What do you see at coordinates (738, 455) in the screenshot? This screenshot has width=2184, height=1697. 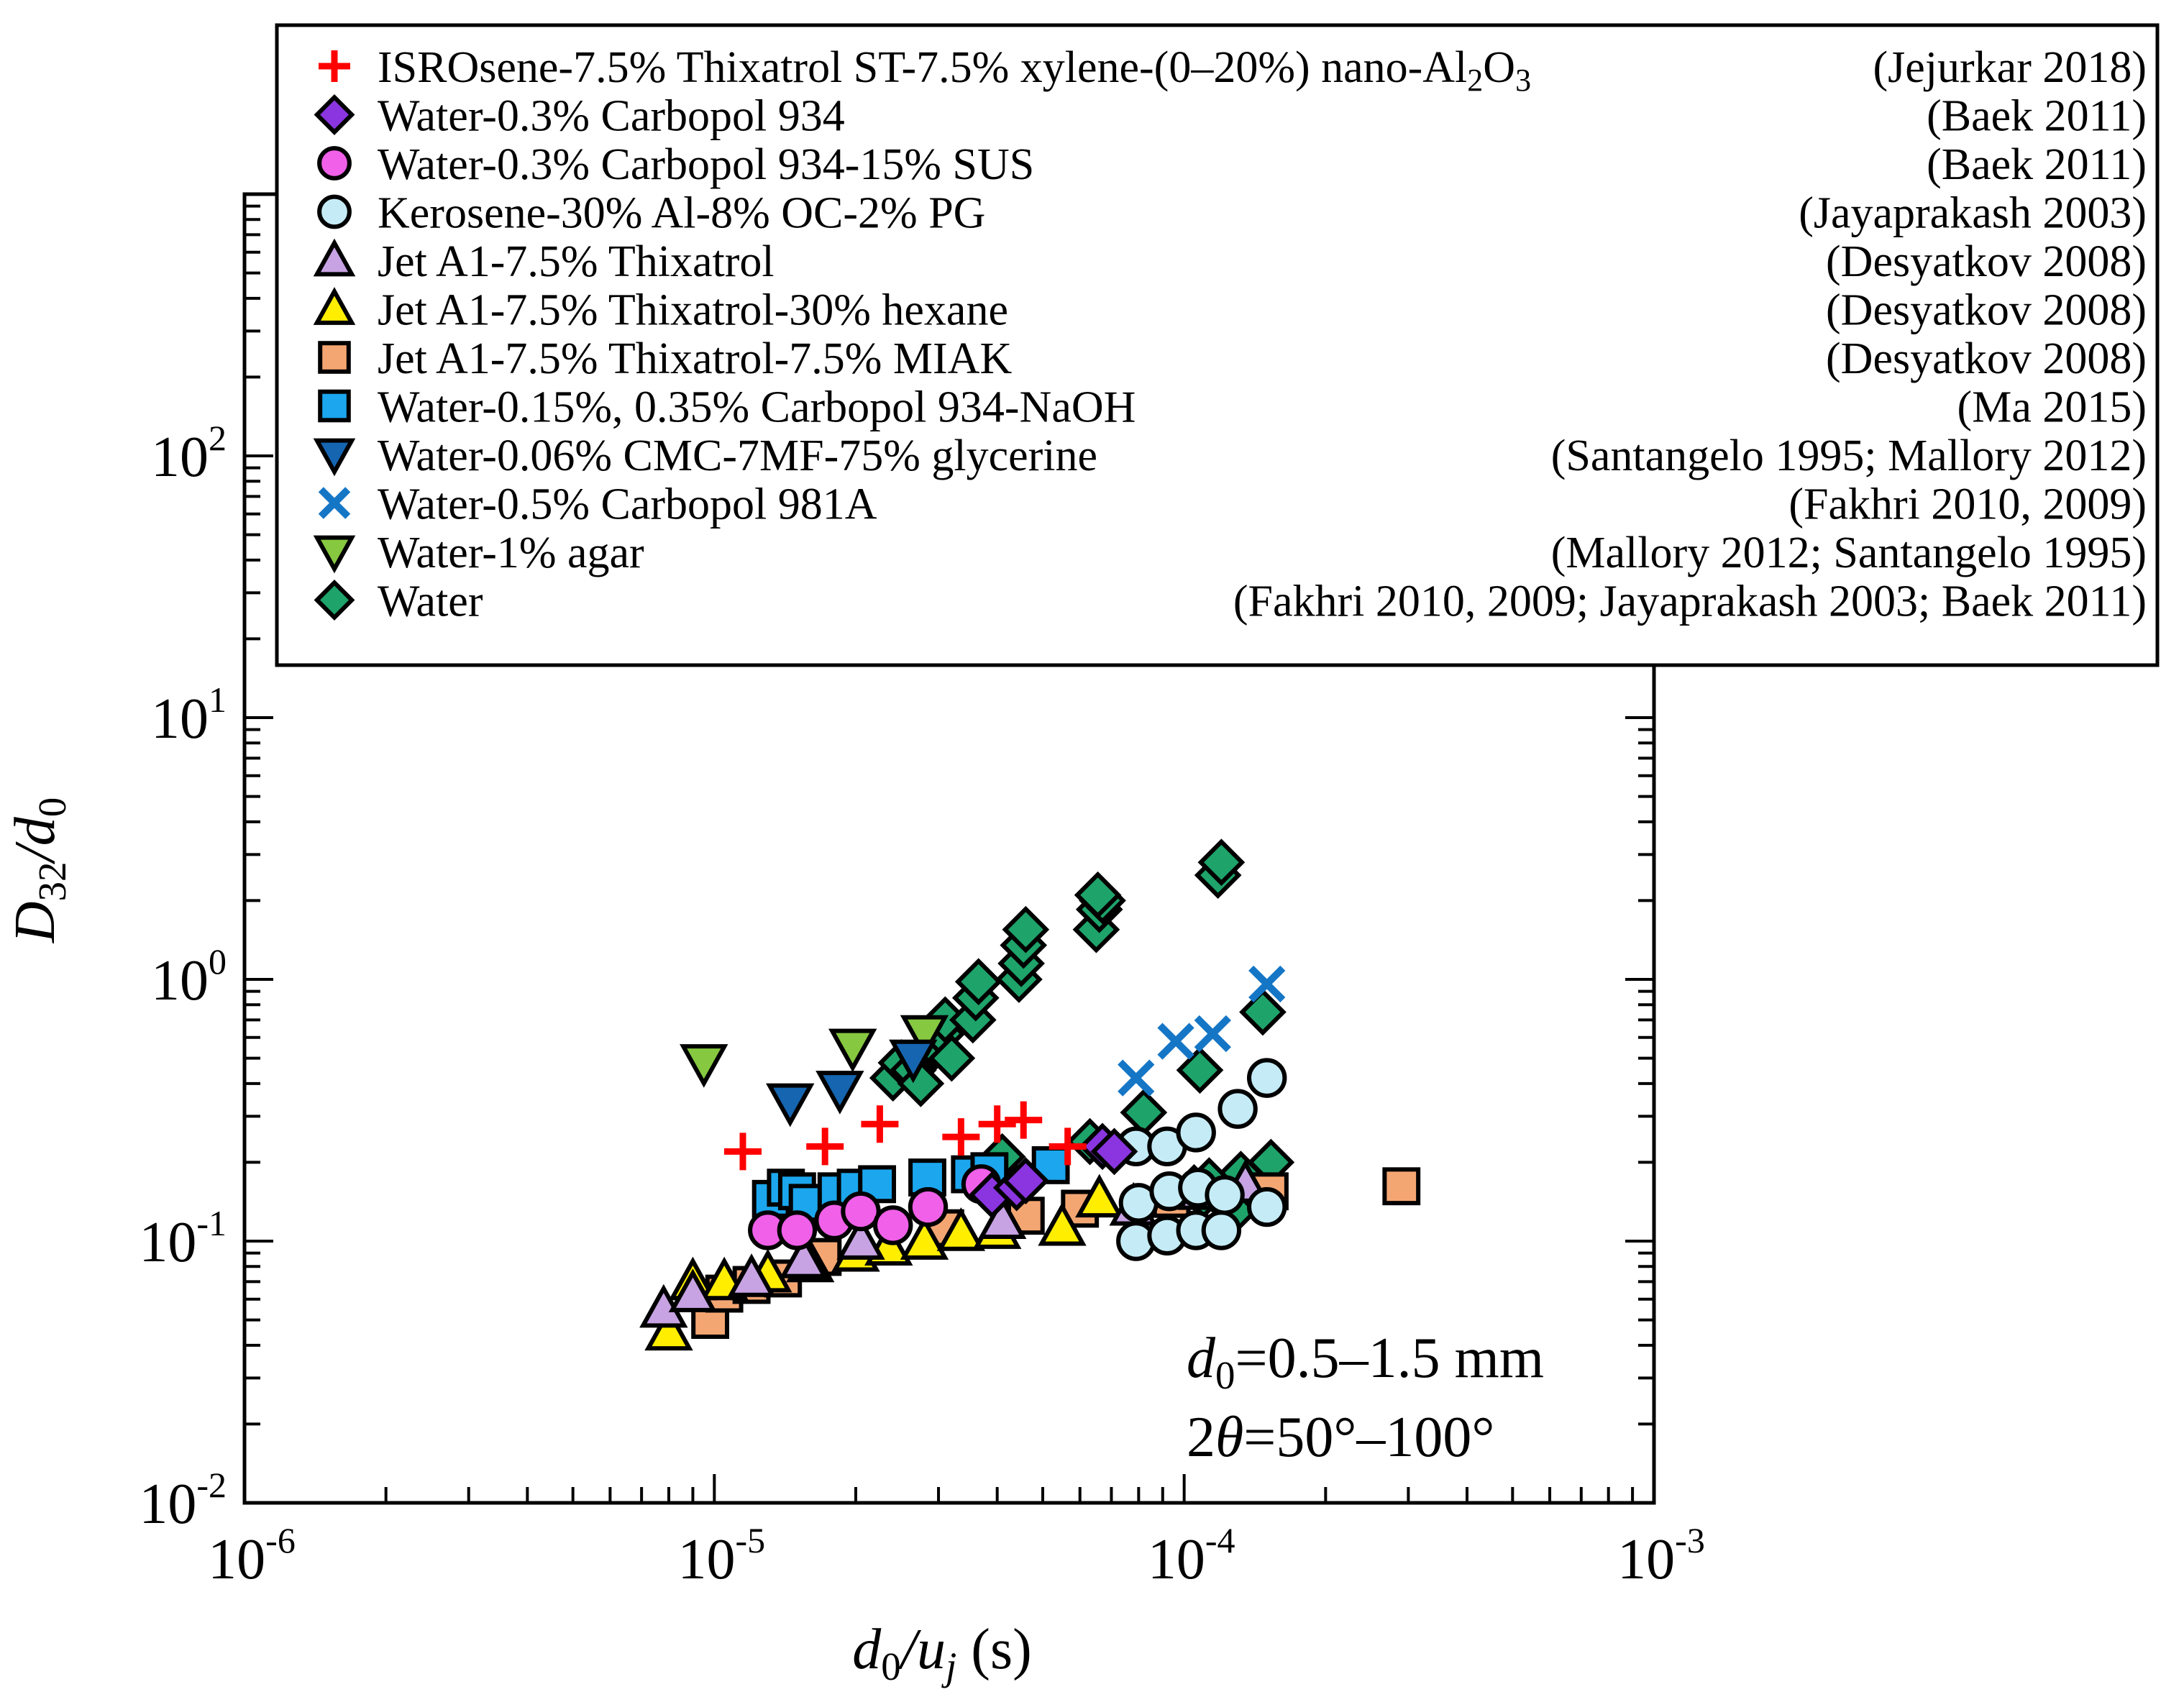 I see `legend-label: Water-0.06% CMC-7MF-75% glycerine` at bounding box center [738, 455].